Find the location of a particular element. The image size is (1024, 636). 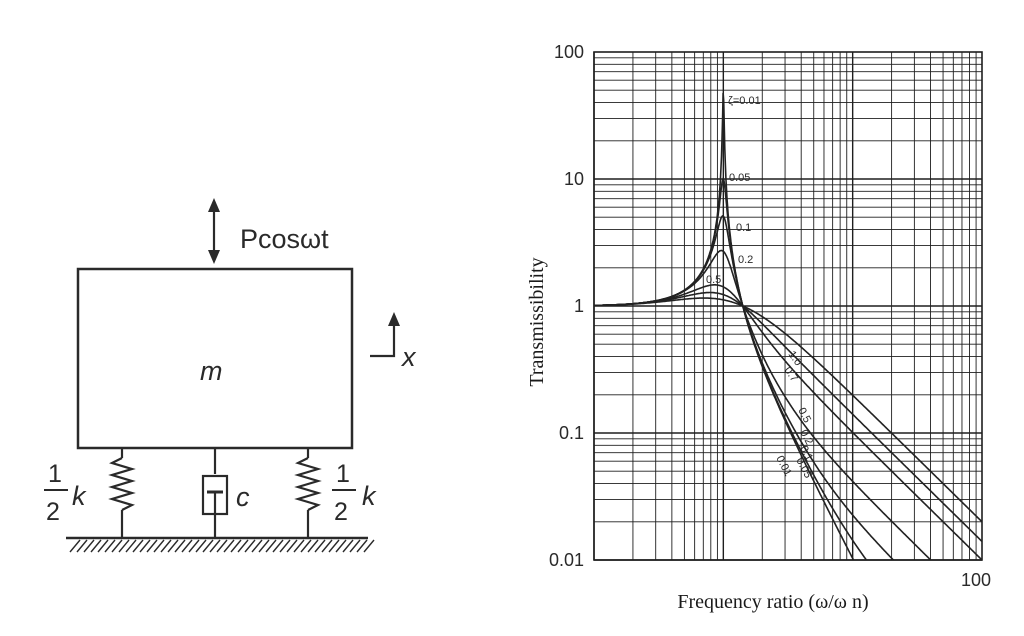

force-arrow-icon is located at coordinates (214, 231).